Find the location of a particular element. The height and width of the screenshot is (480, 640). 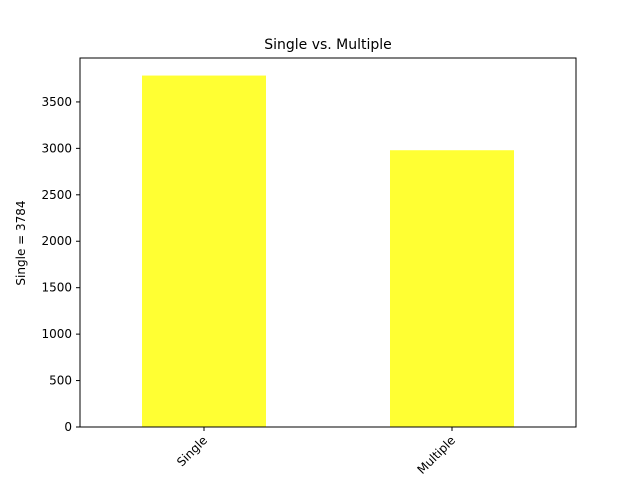

y-tick-label: 2500 is located at coordinates (56, 195).